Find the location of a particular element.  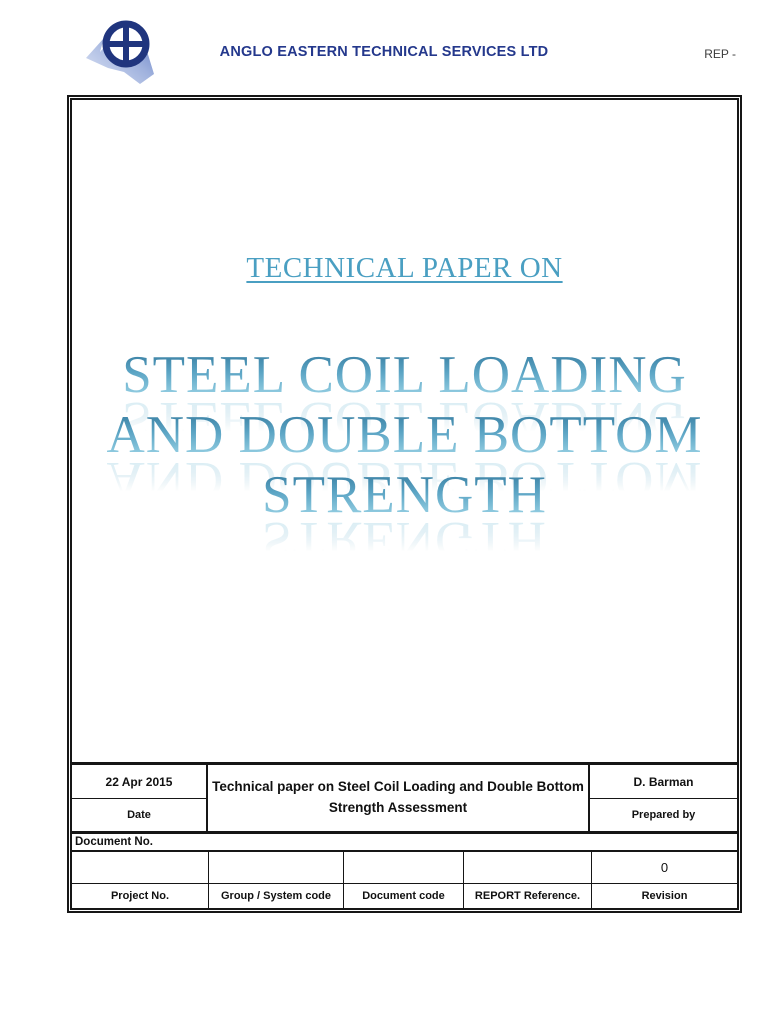

prepared-by-label: Prepared by is located at coordinates (662, 815).